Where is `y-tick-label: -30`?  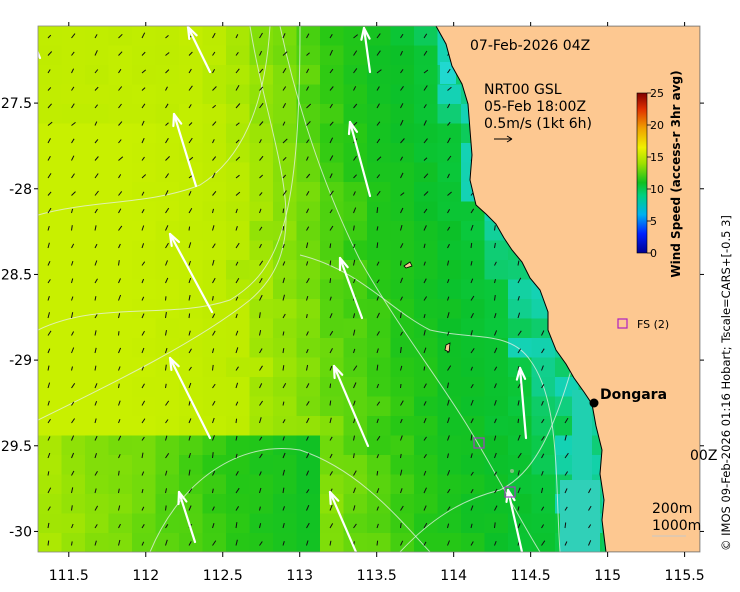
y-tick-label: -30 is located at coordinates (20, 532).